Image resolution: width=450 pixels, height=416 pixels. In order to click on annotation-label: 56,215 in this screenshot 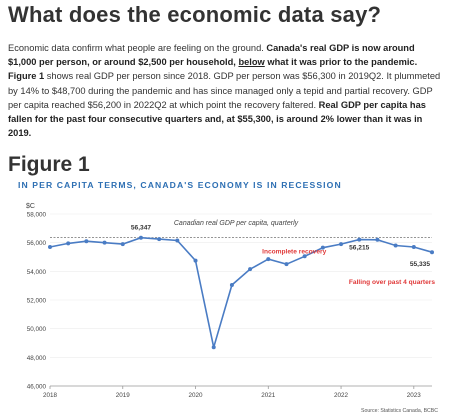, I will do `click(359, 248)`.